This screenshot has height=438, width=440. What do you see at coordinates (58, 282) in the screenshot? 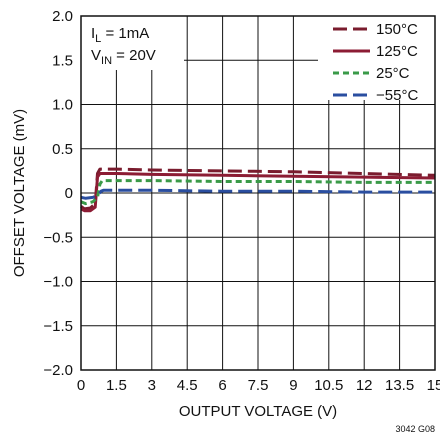
I see `y-tick-label: −1.0` at bounding box center [58, 282].